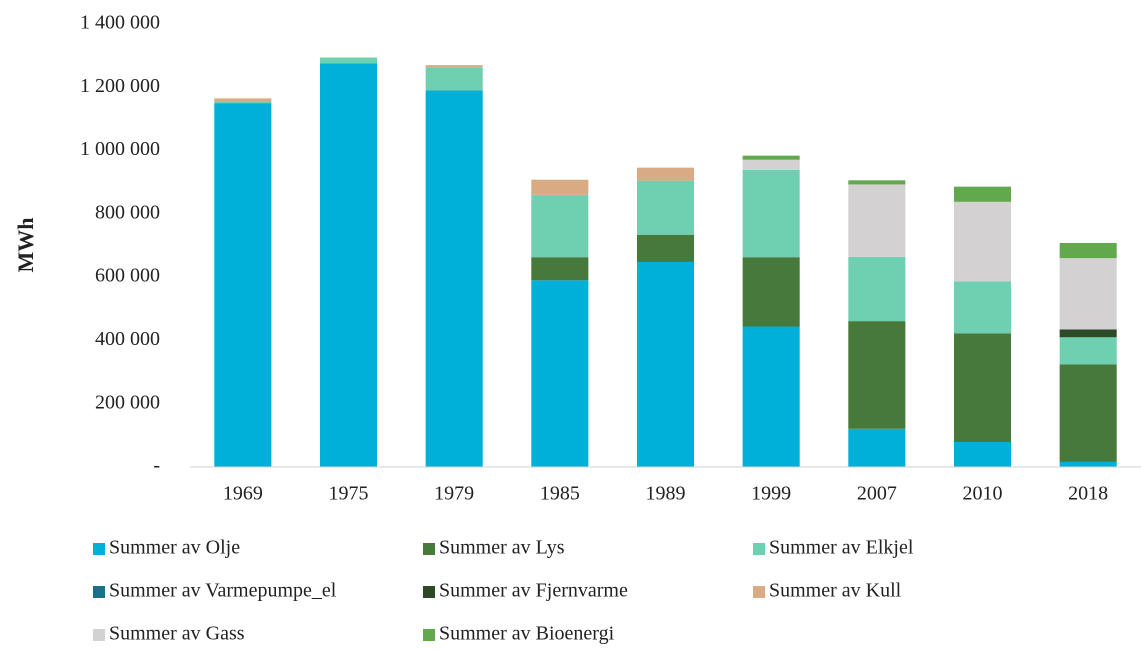  Describe the element at coordinates (243, 494) in the screenshot. I see `x-tick-label: 1969` at that location.